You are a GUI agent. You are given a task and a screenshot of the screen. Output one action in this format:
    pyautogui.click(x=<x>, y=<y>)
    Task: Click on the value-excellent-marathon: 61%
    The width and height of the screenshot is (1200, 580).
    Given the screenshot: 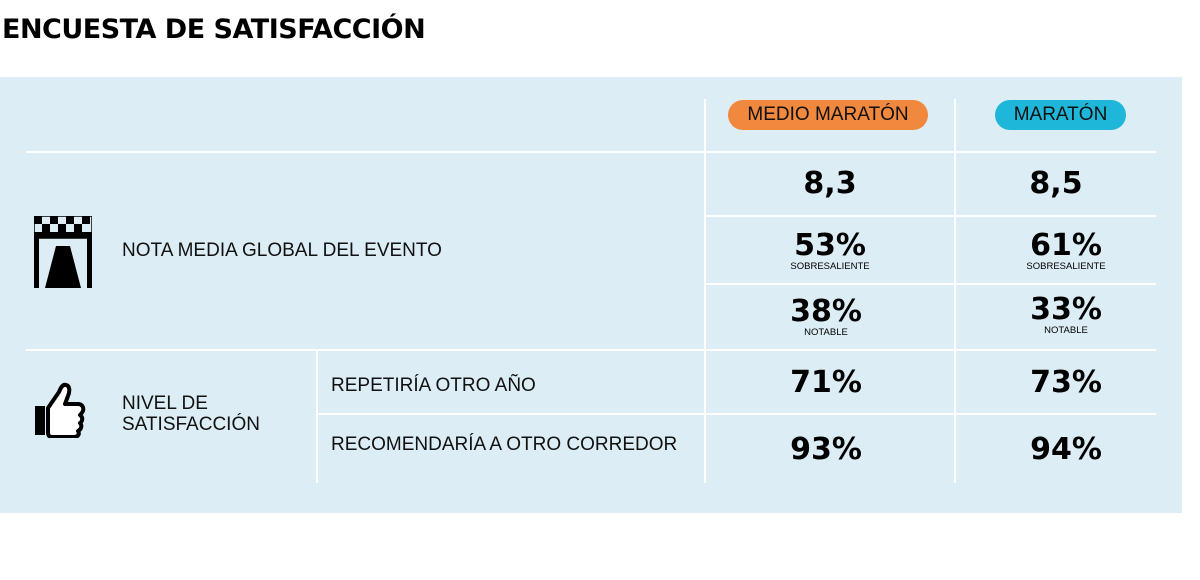 What is the action you would take?
    pyautogui.click(x=1066, y=245)
    